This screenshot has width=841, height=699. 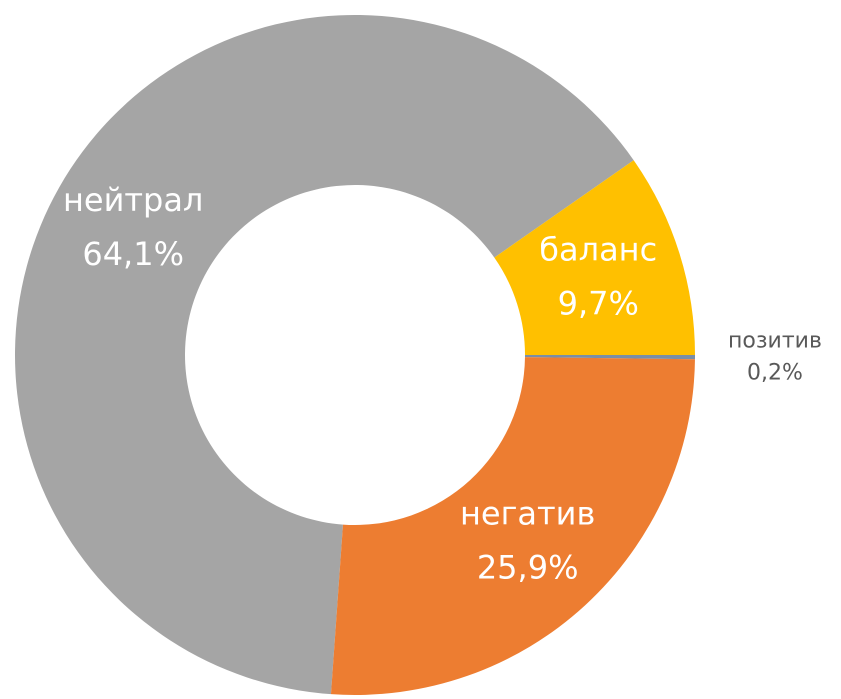 I want to click on slice-label: баланс, so click(x=598, y=249).